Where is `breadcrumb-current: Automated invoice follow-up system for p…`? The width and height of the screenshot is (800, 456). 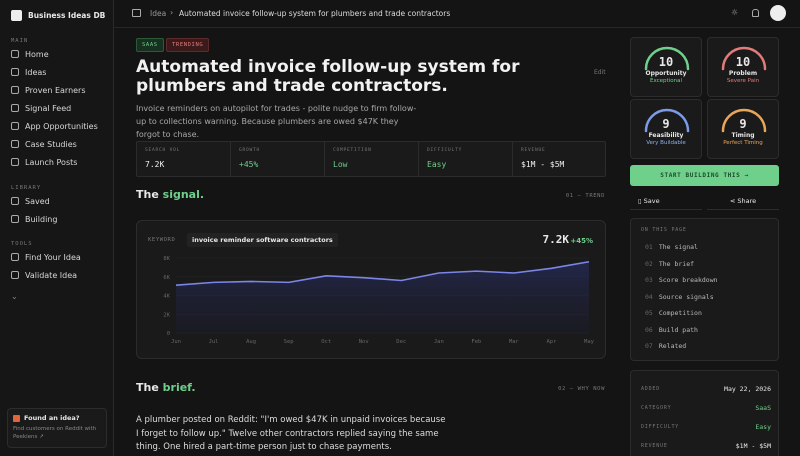 breadcrumb-current: Automated invoice follow-up system for p… is located at coordinates (315, 13).